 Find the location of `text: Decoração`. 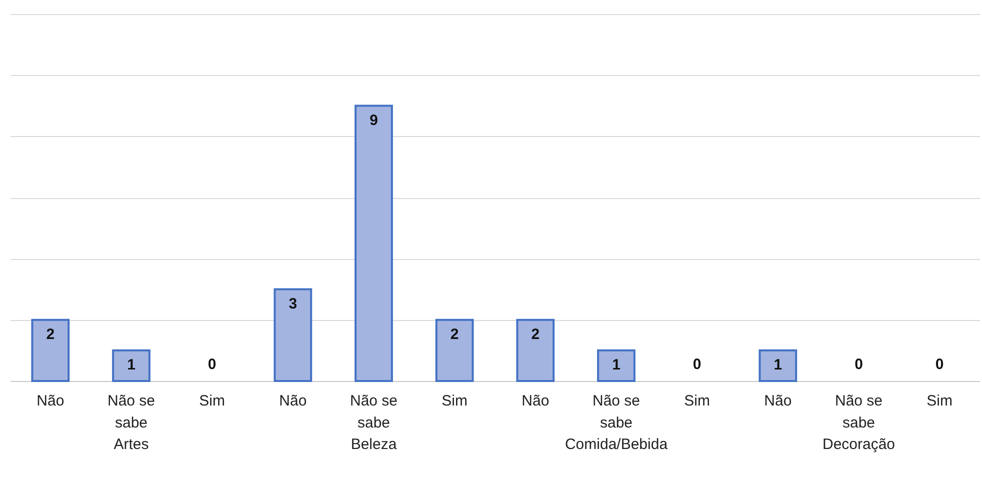

text: Decoração is located at coordinates (859, 444).